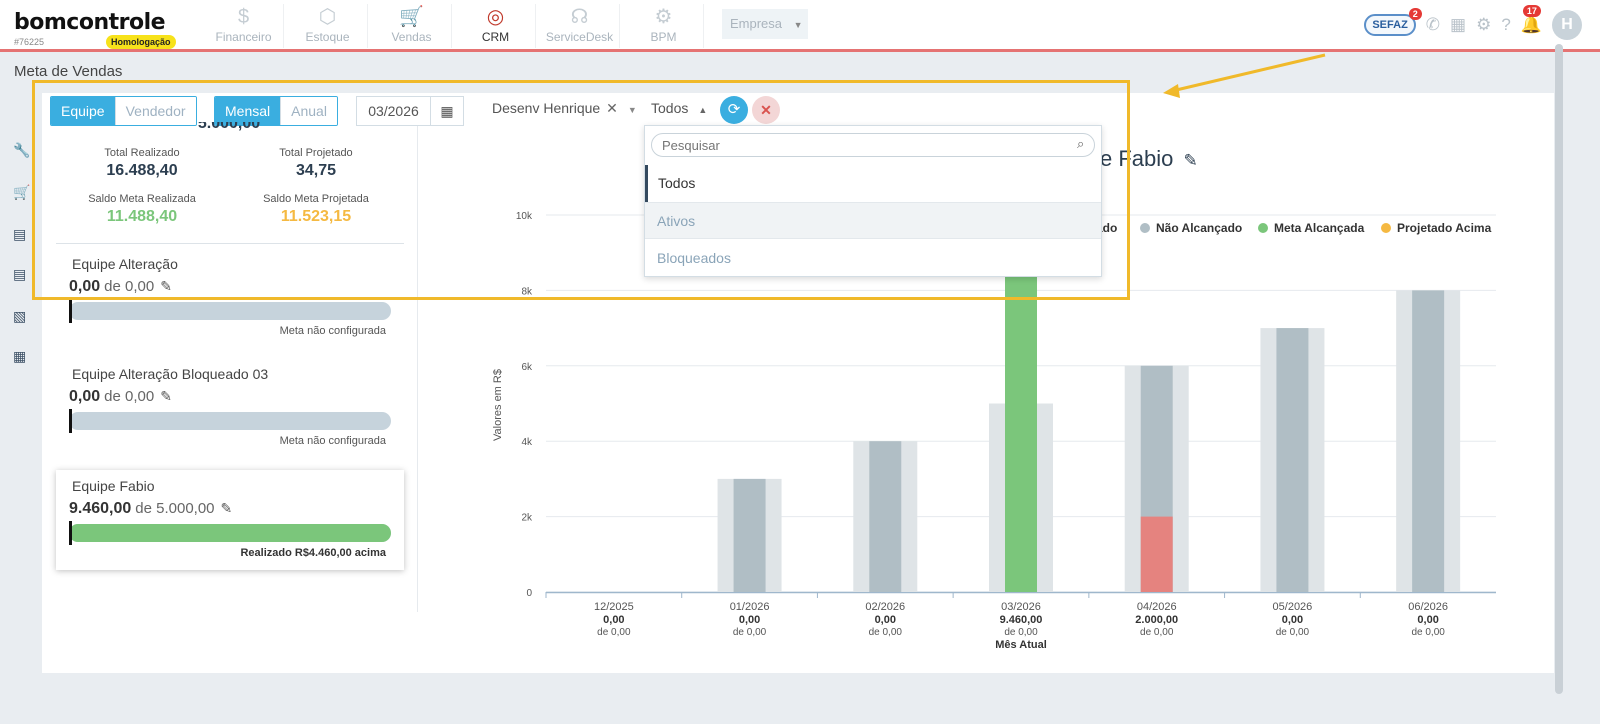 The image size is (1600, 724). I want to click on team-amount: 9.460,00 de 5.000,00 ✎, so click(150, 509).